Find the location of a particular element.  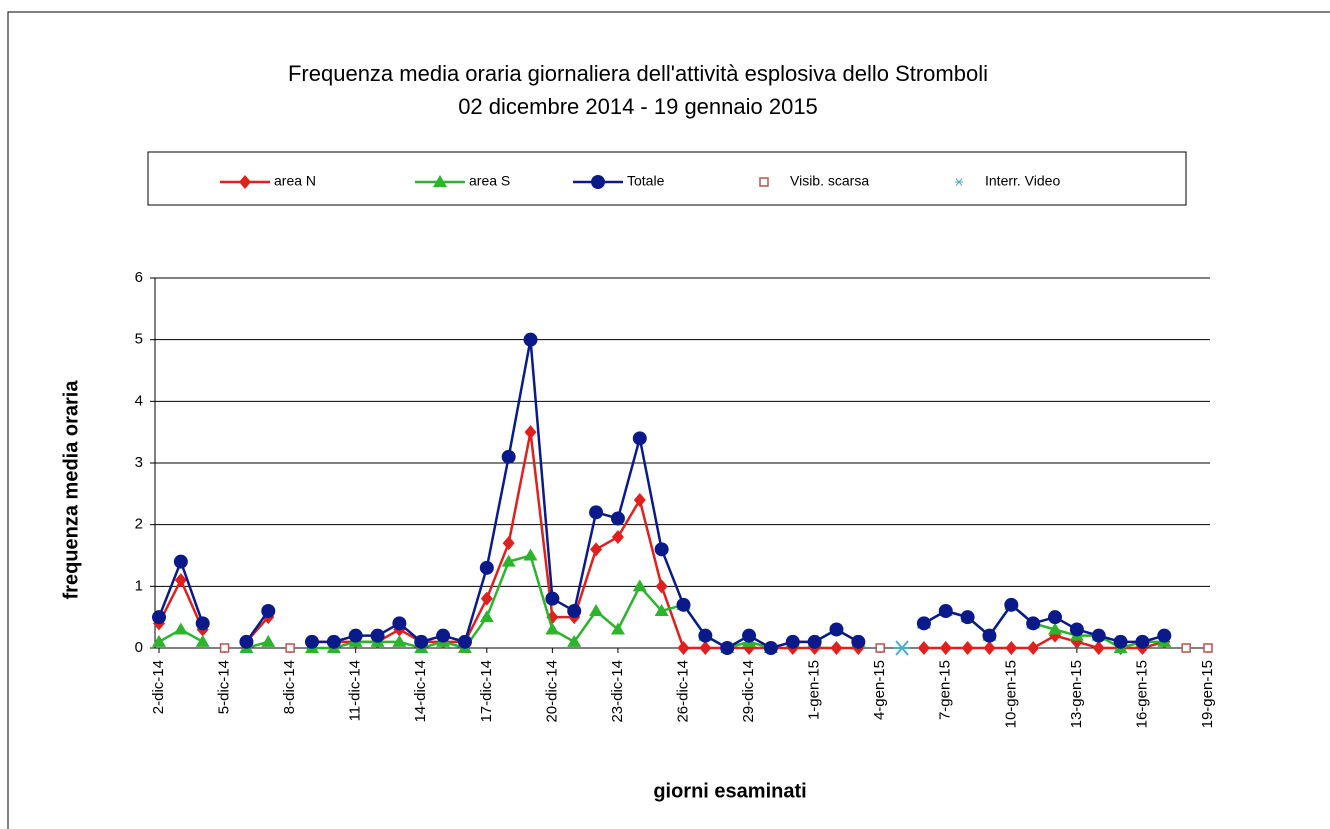

y-tick-label: 5 is located at coordinates (139, 339).